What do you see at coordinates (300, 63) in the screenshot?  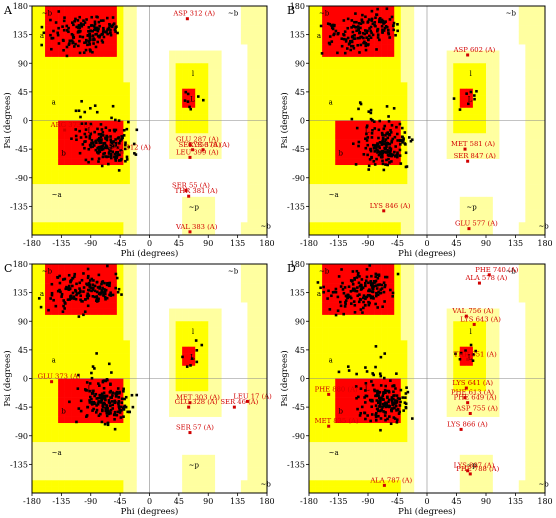 I see `y-tick-label: 90` at bounding box center [300, 63].